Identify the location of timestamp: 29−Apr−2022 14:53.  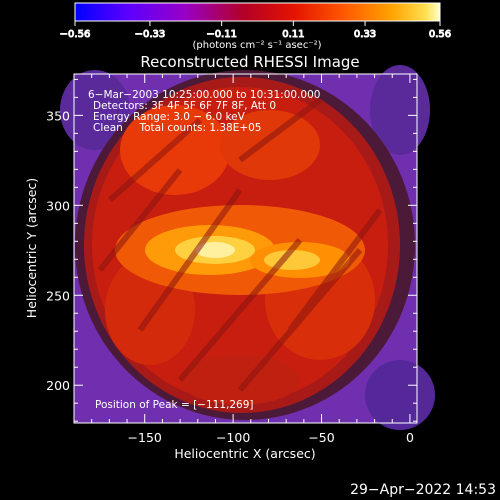
(423, 490).